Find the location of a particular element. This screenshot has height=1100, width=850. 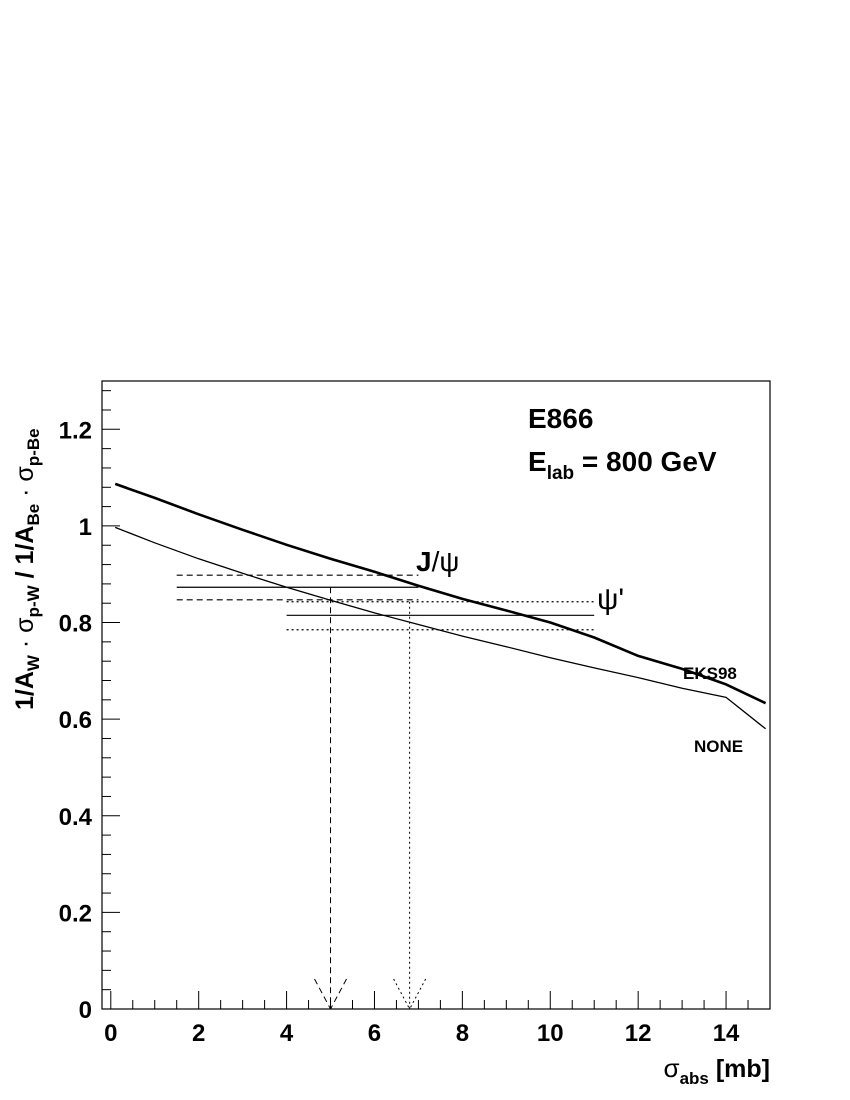

y-tick-label: 0.8 is located at coordinates (75, 624).